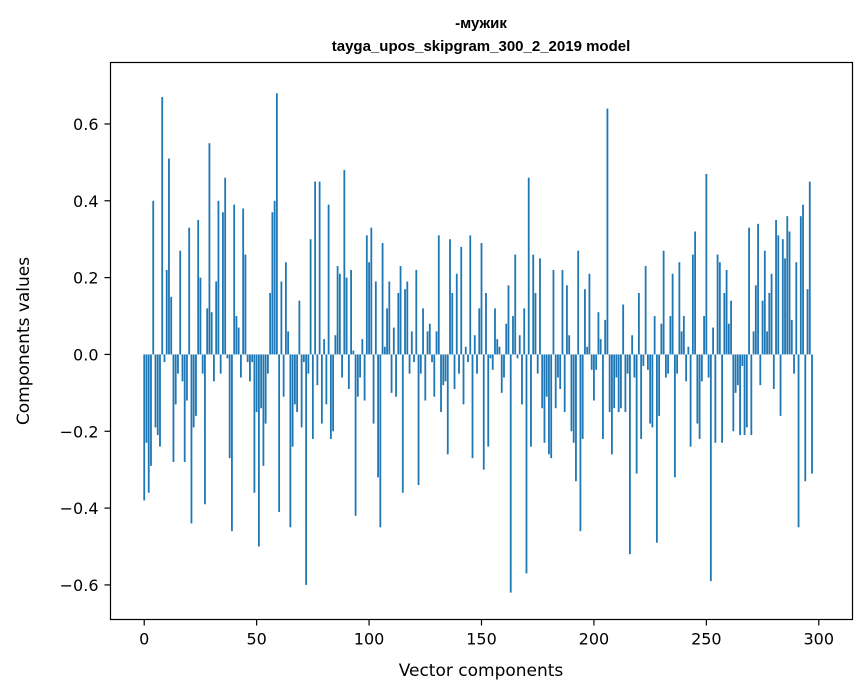 Image resolution: width=867 pixels, height=696 pixels. I want to click on y-tick-label: −0.4, so click(79, 508).